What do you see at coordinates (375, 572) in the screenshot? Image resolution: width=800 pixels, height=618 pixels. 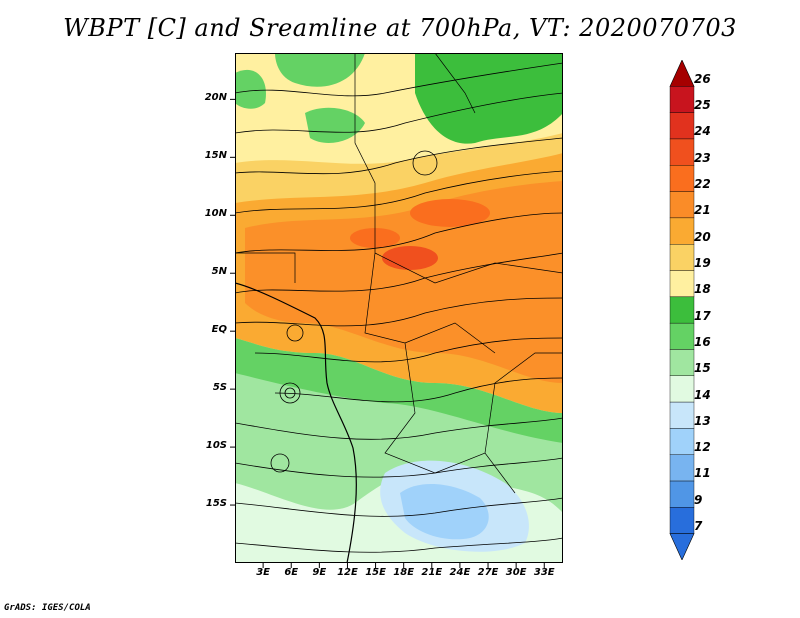 I see `lon-tick-label: 15E` at bounding box center [375, 572].